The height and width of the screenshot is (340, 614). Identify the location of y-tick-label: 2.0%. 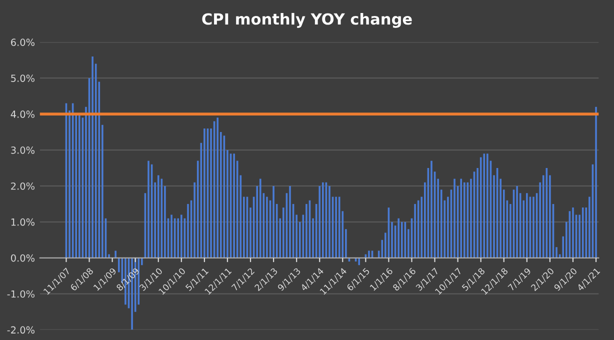
(23, 186).